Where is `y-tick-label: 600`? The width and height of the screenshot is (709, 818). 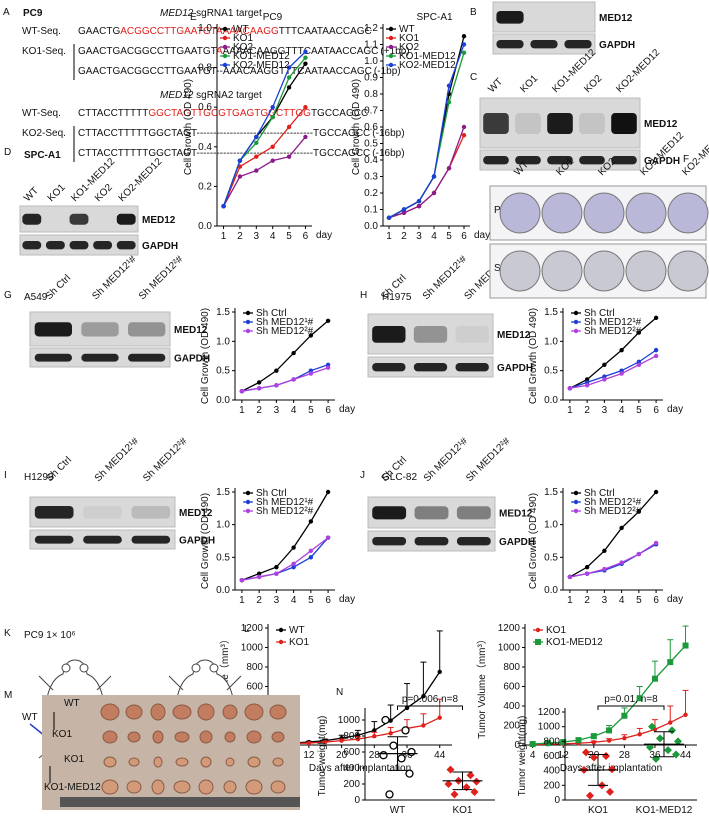 y-tick-label: 600 is located at coordinates (511, 687).